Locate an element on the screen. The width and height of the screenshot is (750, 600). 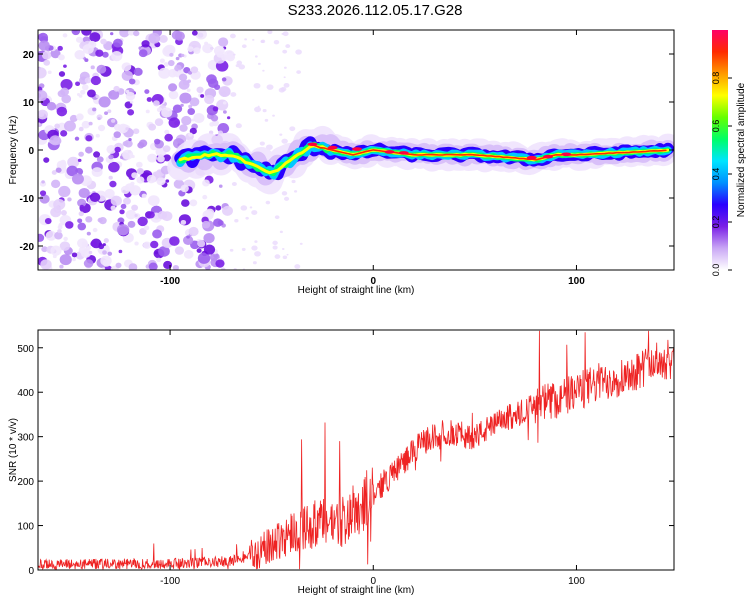
bottom-x-axis-label: Height of straight line (km) is located at coordinates (356, 590).